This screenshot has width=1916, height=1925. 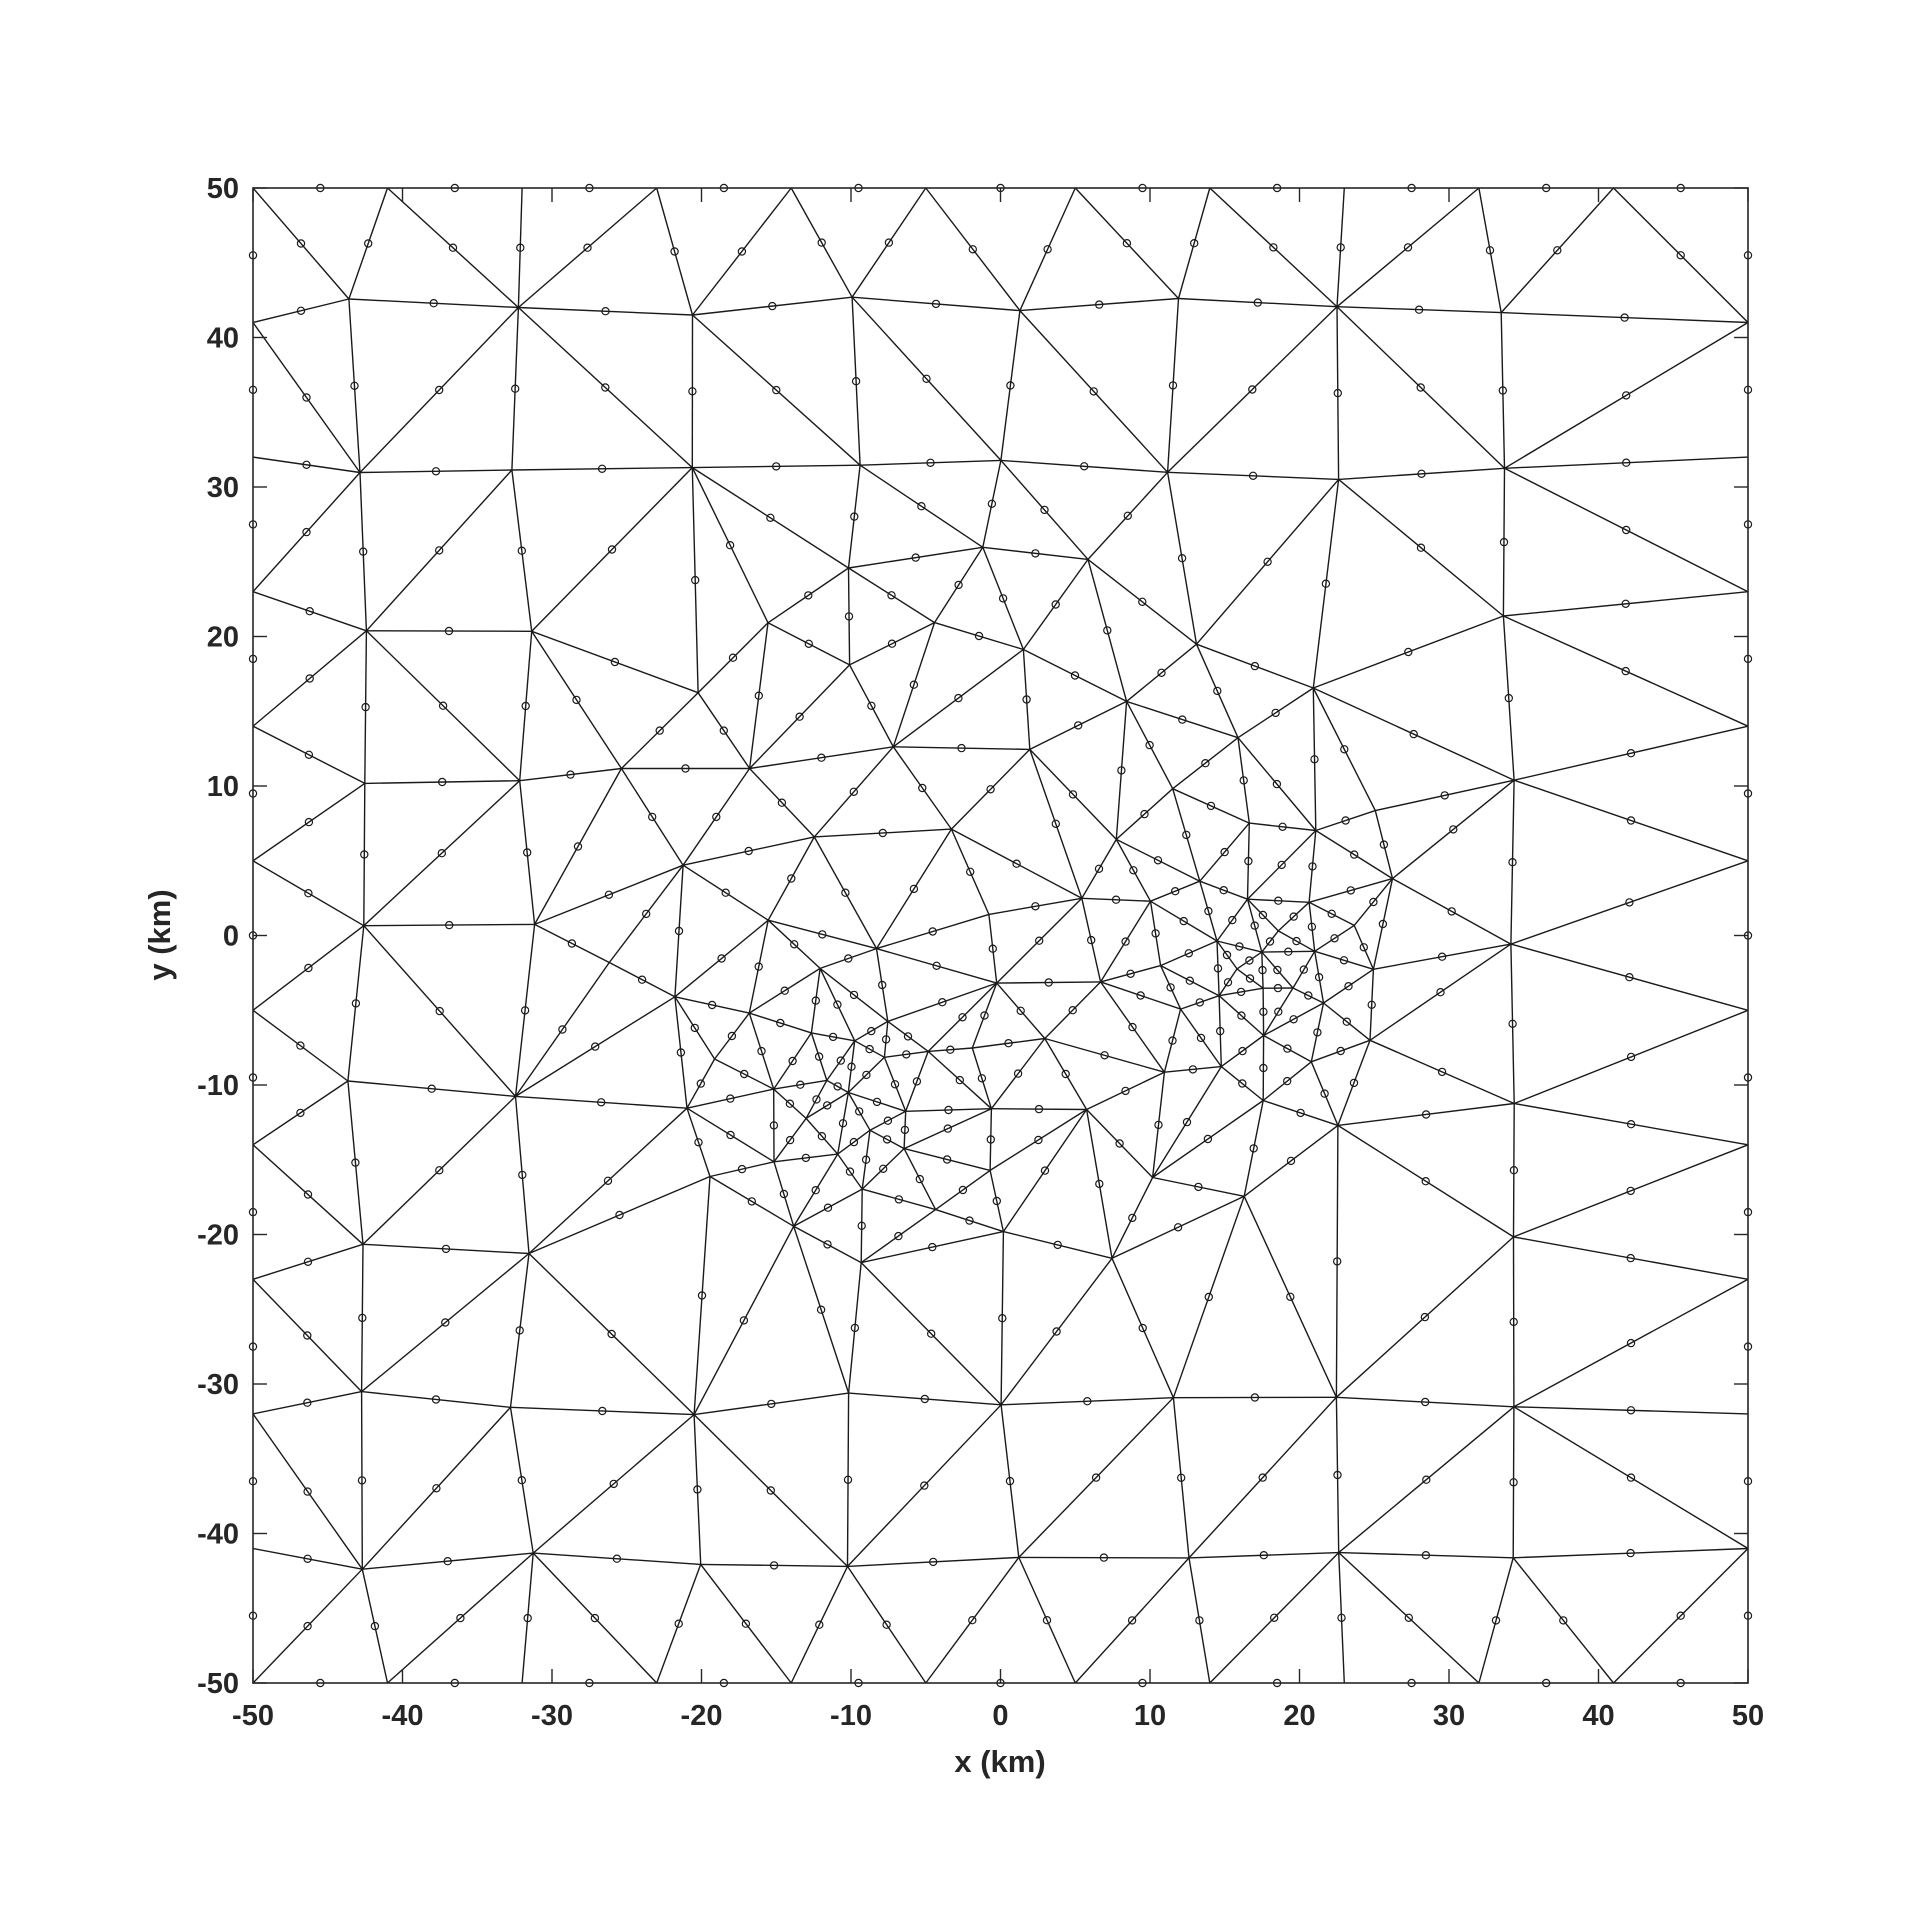 I want to click on x-tick-label: 30, so click(x=1449, y=1716).